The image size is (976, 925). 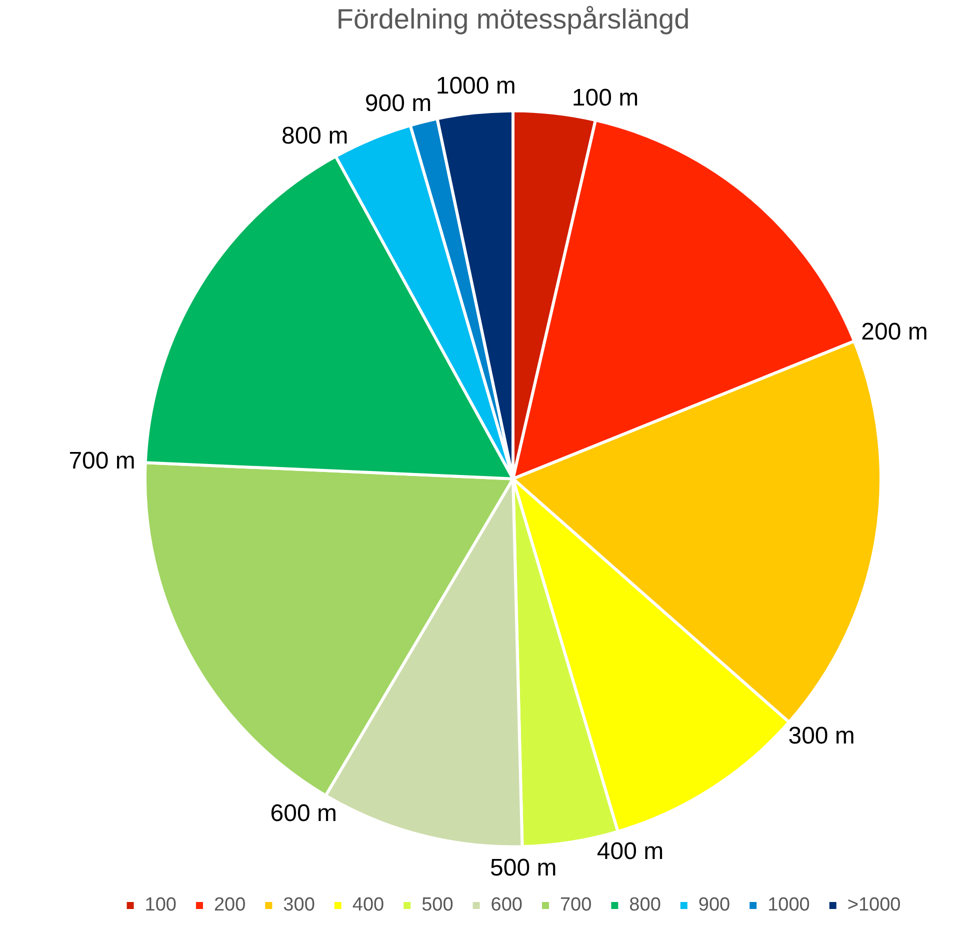 What do you see at coordinates (645, 905) in the screenshot?
I see `legend-label: 800` at bounding box center [645, 905].